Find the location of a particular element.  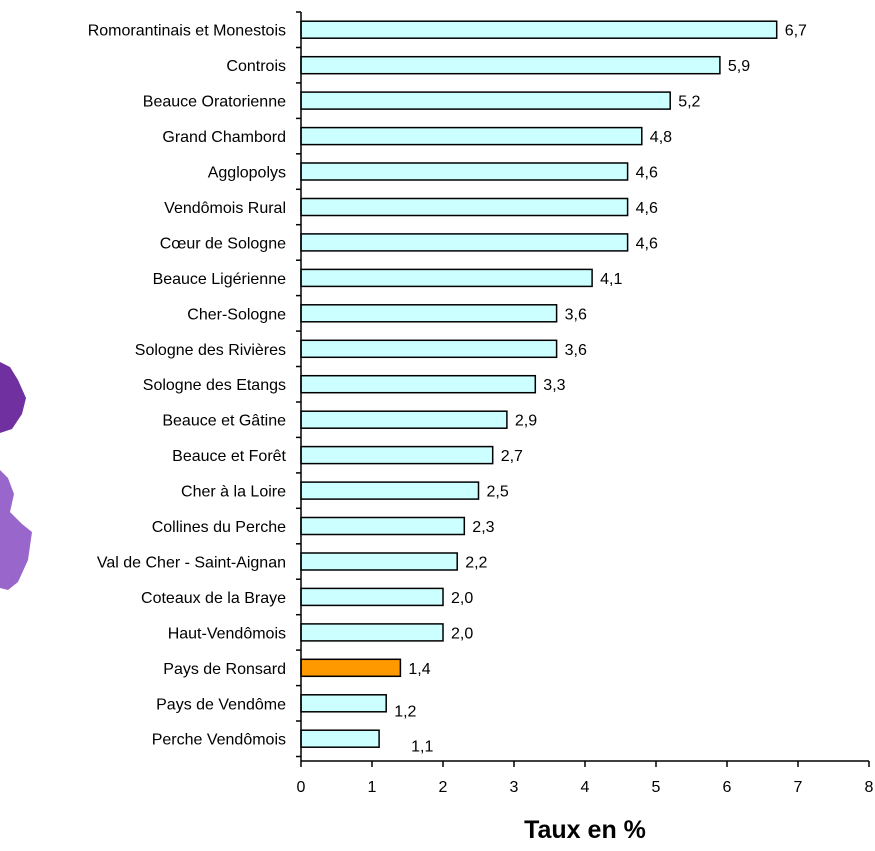

category-label: Collines du Perche is located at coordinates (219, 527).